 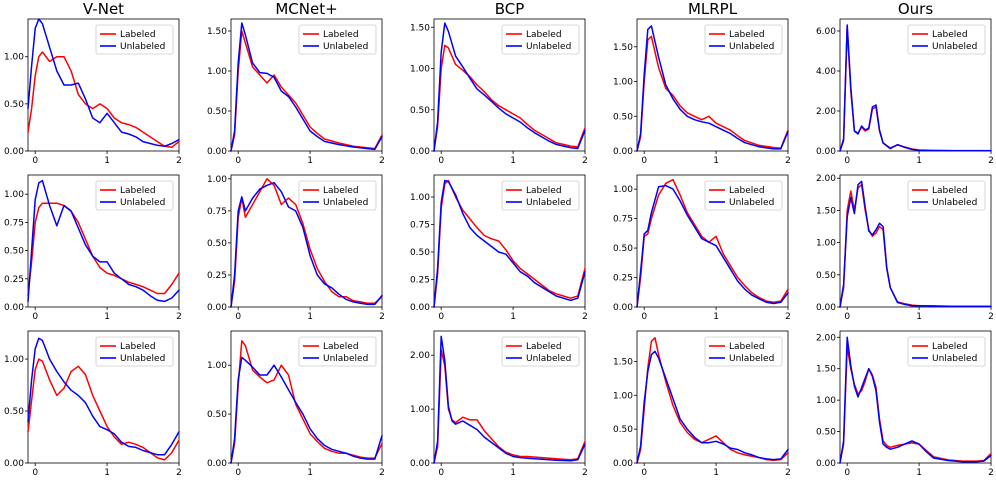 What do you see at coordinates (826, 112) in the screenshot?
I see `y-tick-label: 2.00` at bounding box center [826, 112].